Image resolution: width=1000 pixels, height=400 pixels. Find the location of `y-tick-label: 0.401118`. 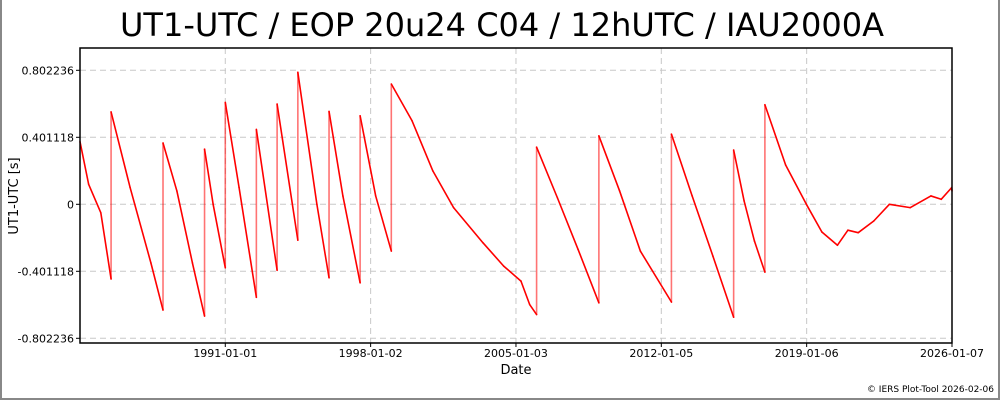

y-tick-label: 0.401118 is located at coordinates (48, 137).